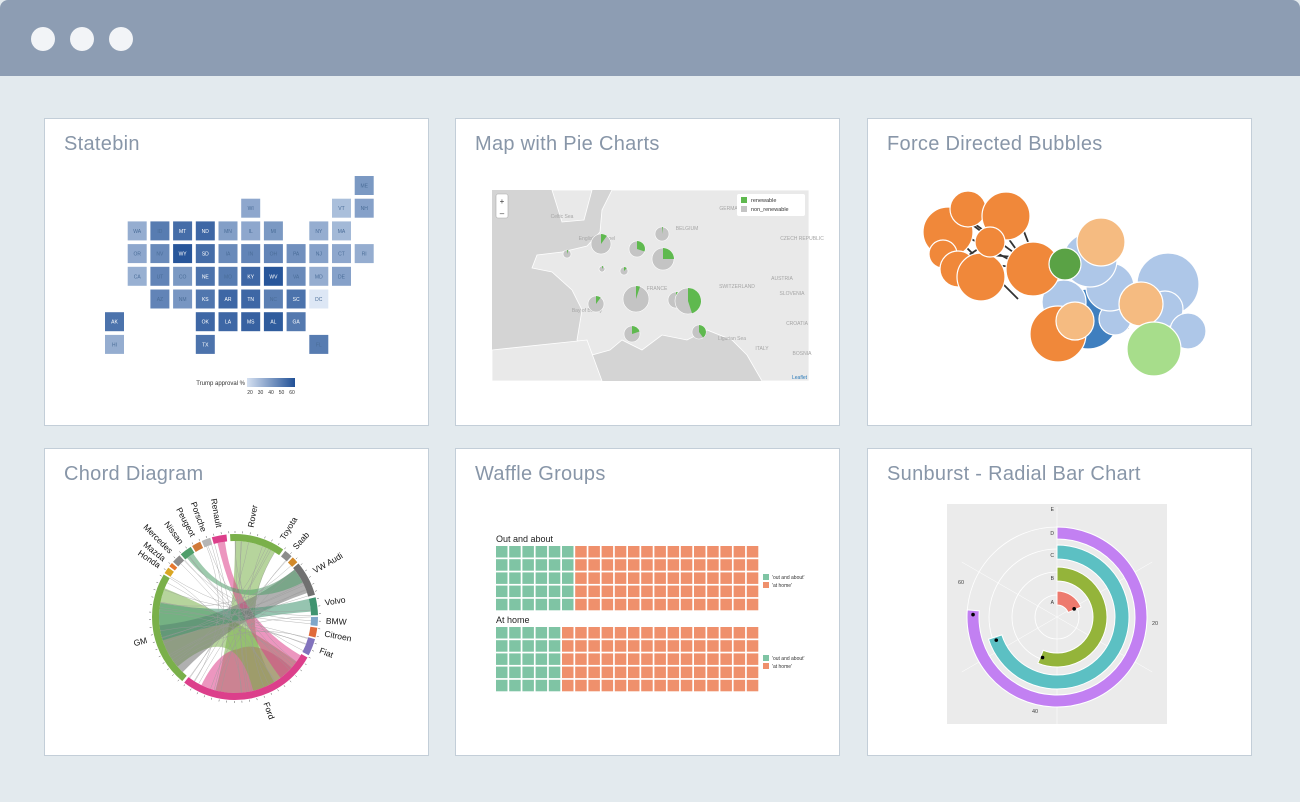  I want to click on state-label: MI, so click(274, 232).